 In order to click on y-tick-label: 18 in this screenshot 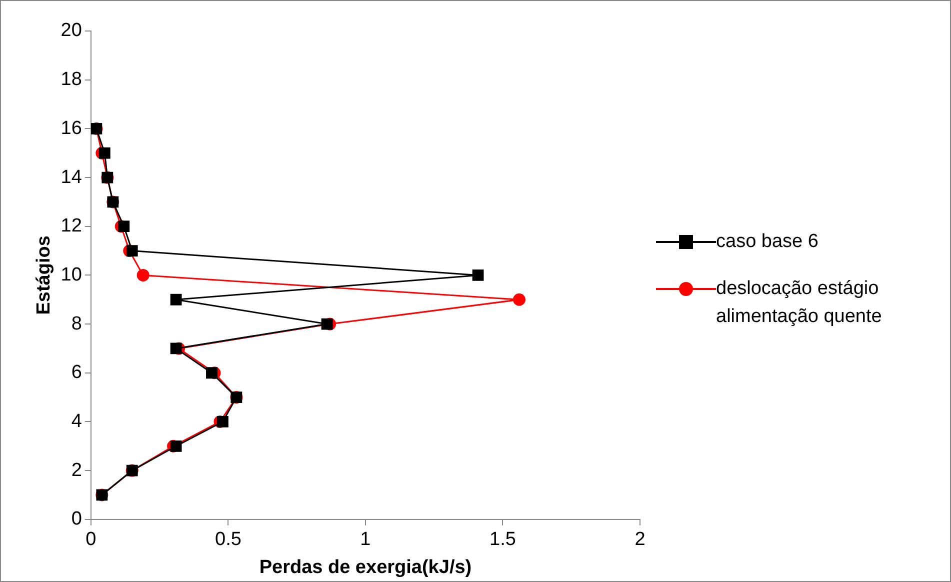, I will do `click(71, 79)`.